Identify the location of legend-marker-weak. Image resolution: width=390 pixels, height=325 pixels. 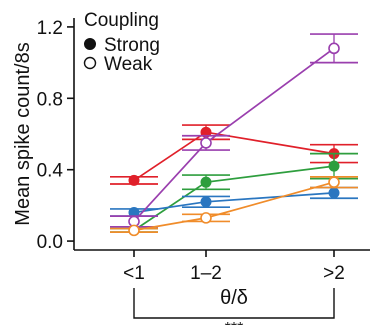
(90, 63).